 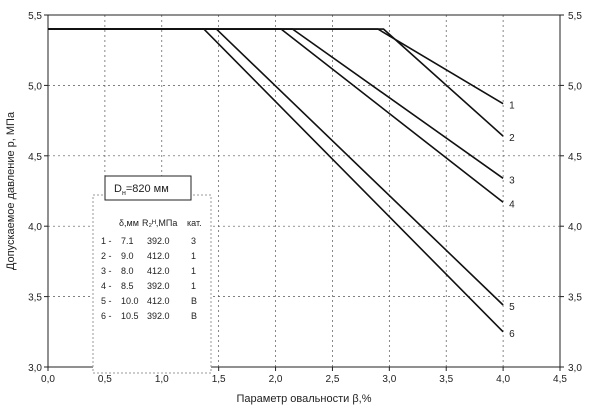 I want to click on x-tick-label: 2,0, so click(x=276, y=379).